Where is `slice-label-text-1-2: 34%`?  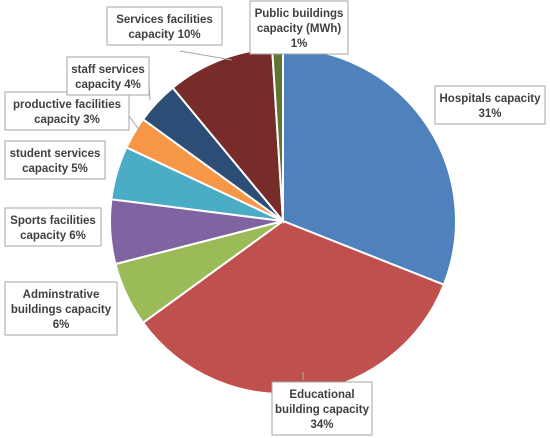 slice-label-text-1-2: 34% is located at coordinates (321, 425).